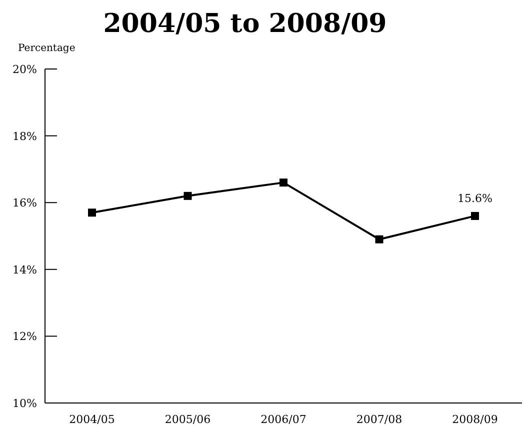  What do you see at coordinates (475, 198) in the screenshot?
I see `data-label: 15.6%` at bounding box center [475, 198].